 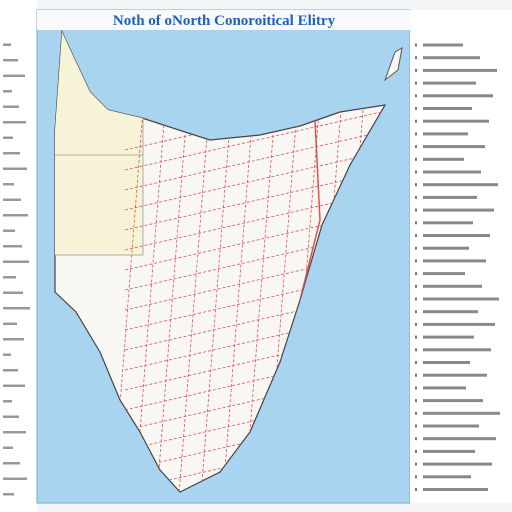 What do you see at coordinates (310, 210) in the screenshot?
I see `district-border` at bounding box center [310, 210].